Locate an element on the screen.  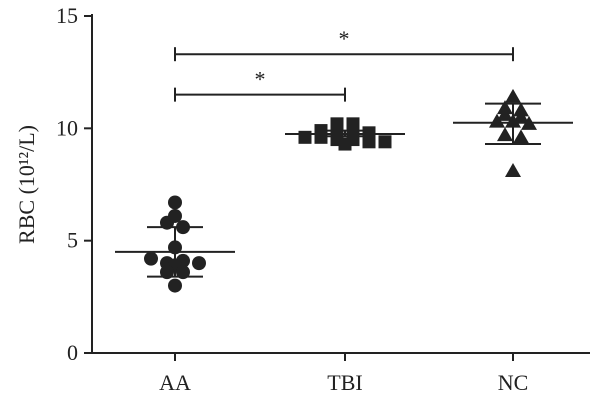
y-tick-label: 10 is located at coordinates (67, 127).